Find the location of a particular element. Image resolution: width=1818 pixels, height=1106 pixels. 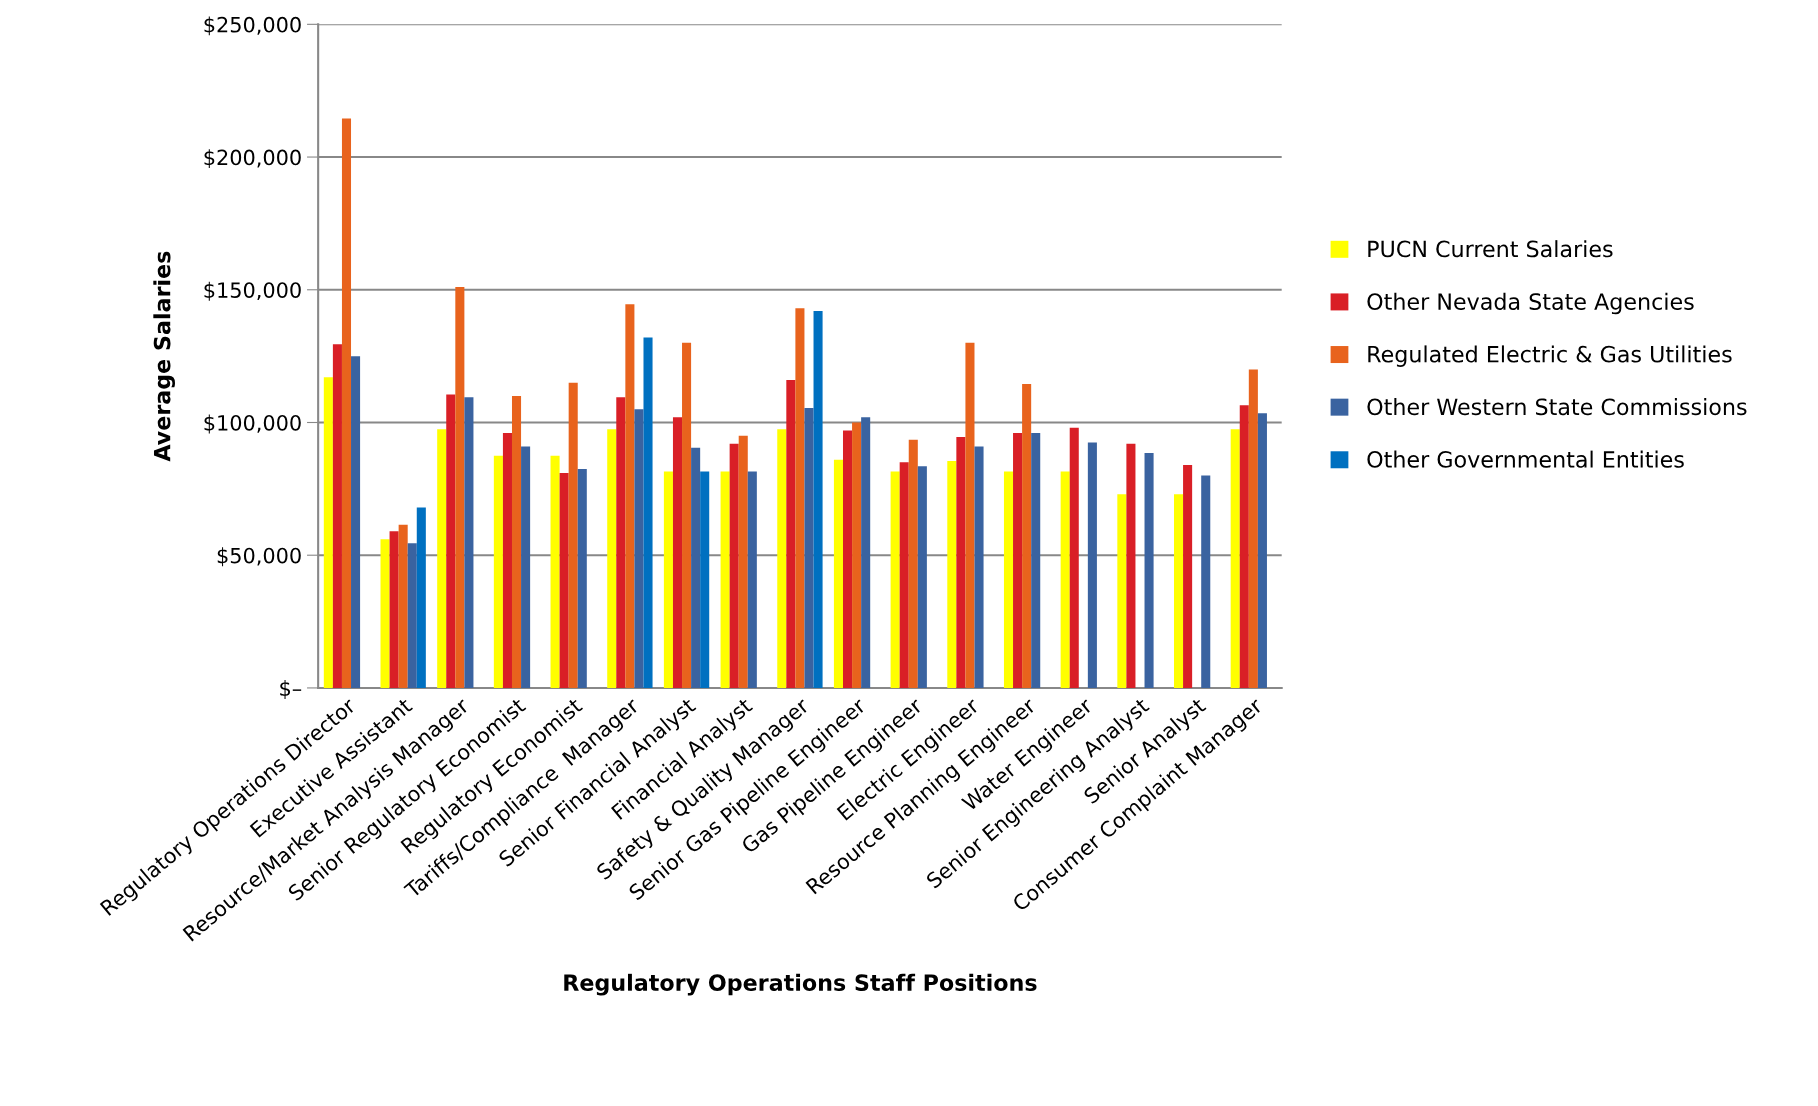

legend-label: Other Governmental Entities is located at coordinates (1525, 459).